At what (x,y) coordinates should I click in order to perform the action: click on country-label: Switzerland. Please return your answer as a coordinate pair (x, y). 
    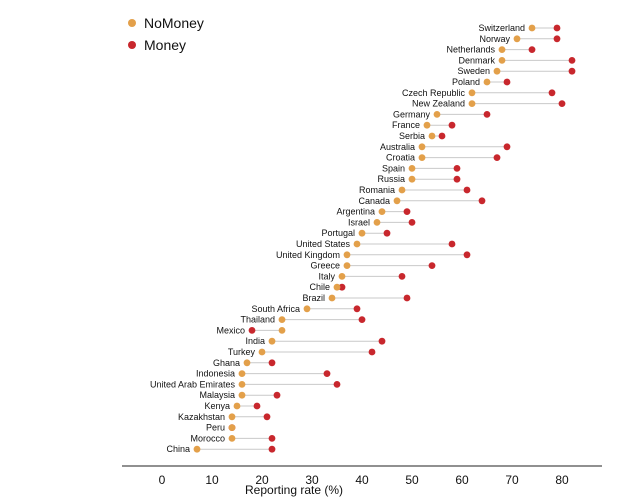
    Looking at the image, I should click on (501, 28).